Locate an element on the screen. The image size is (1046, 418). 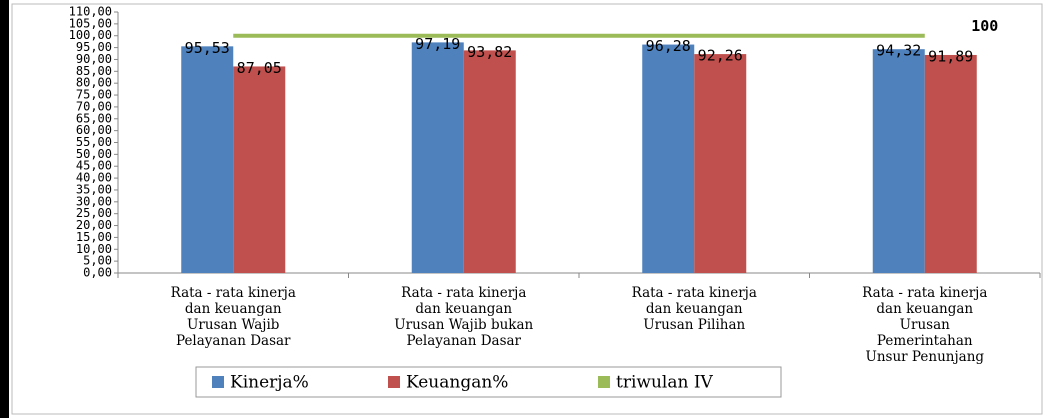
y-tick-label: 75,00 is located at coordinates (94, 95).